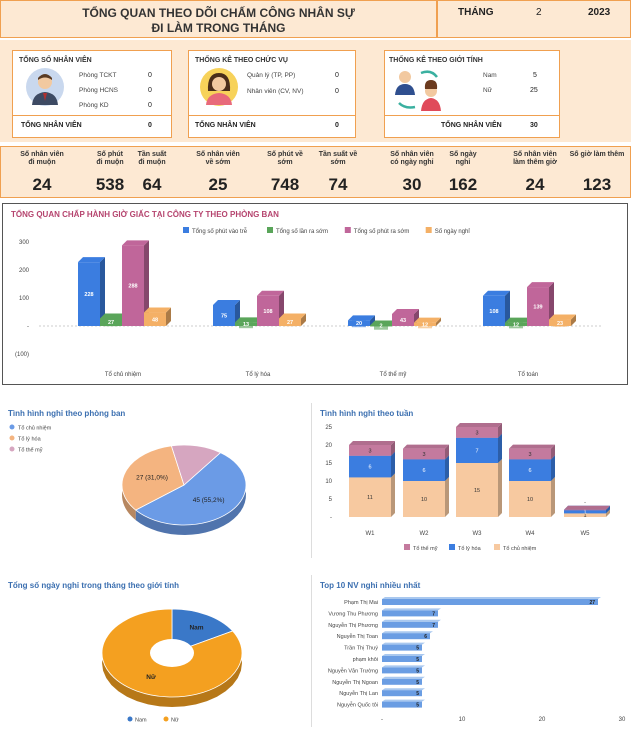 Image resolution: width=631 pixels, height=729 pixels. Describe the element at coordinates (338, 158) in the screenshot. I see `stat-label: Tần suất về sớm` at that location.